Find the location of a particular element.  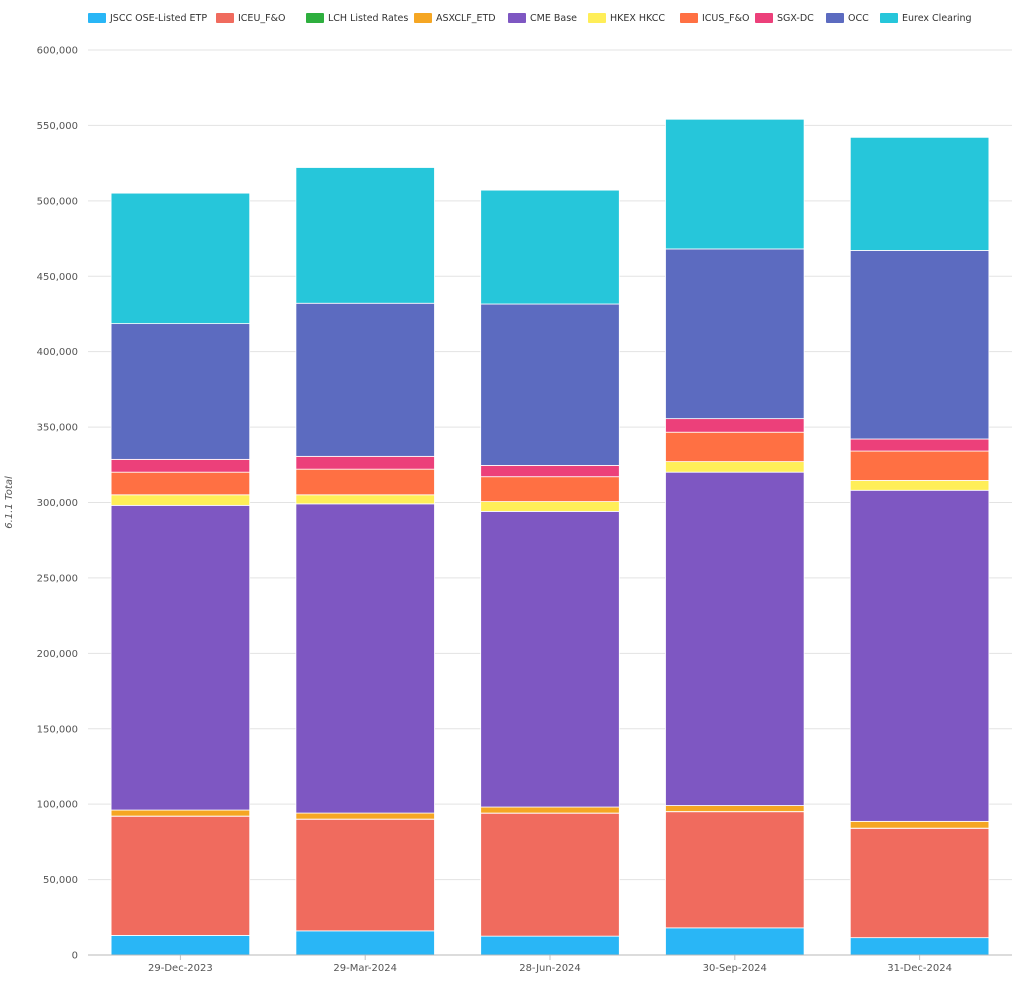

legend-item: LCH Listed Rates is located at coordinates (357, 18).